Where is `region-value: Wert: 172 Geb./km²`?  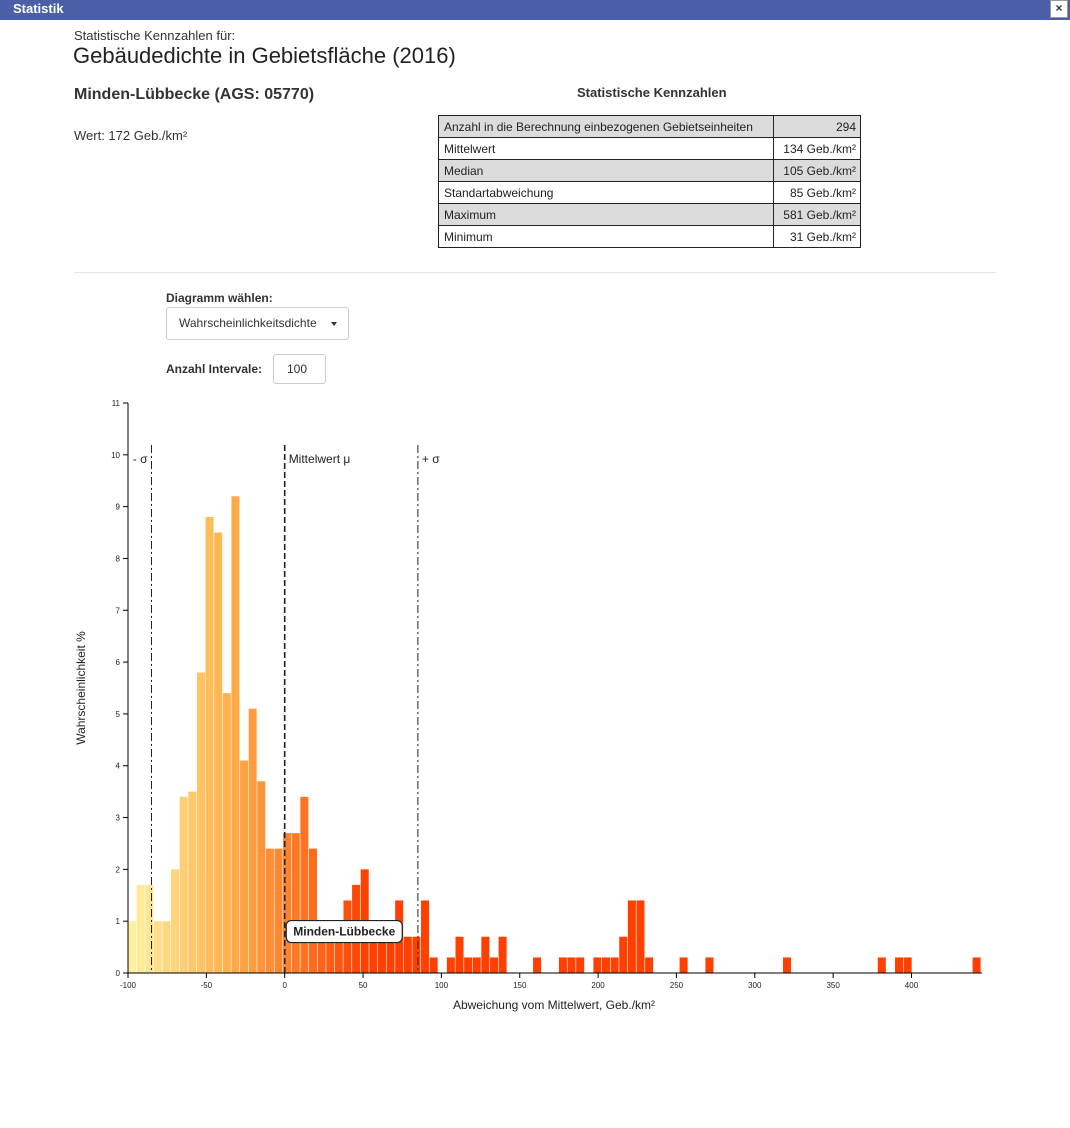 region-value: Wert: 172 Geb./km² is located at coordinates (131, 135).